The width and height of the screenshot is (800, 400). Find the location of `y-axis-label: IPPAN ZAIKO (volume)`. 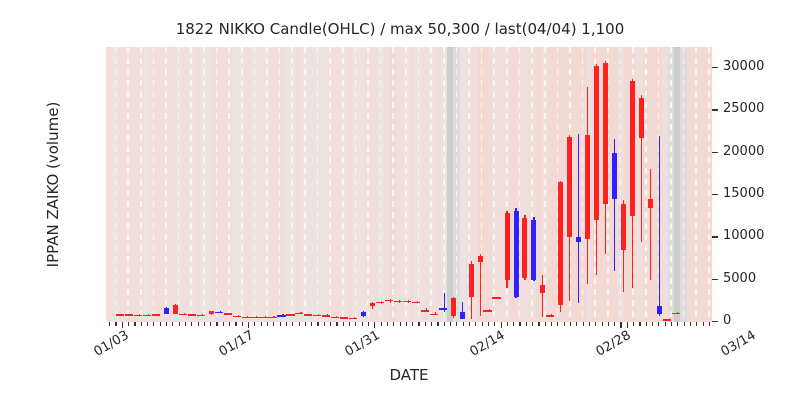

y-axis-label: IPPAN ZAIKO (volume) is located at coordinates (53, 184).